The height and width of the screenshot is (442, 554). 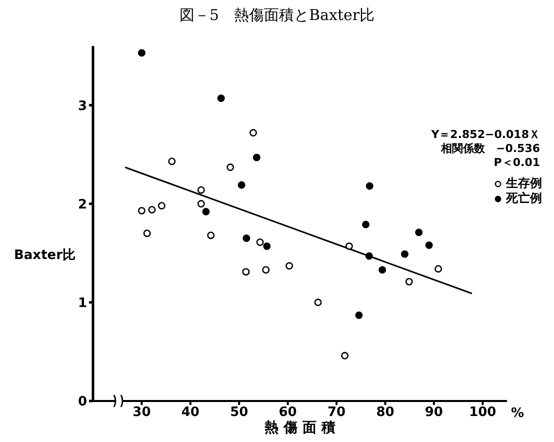 I want to click on y-tick-label: 1, so click(x=82, y=304).